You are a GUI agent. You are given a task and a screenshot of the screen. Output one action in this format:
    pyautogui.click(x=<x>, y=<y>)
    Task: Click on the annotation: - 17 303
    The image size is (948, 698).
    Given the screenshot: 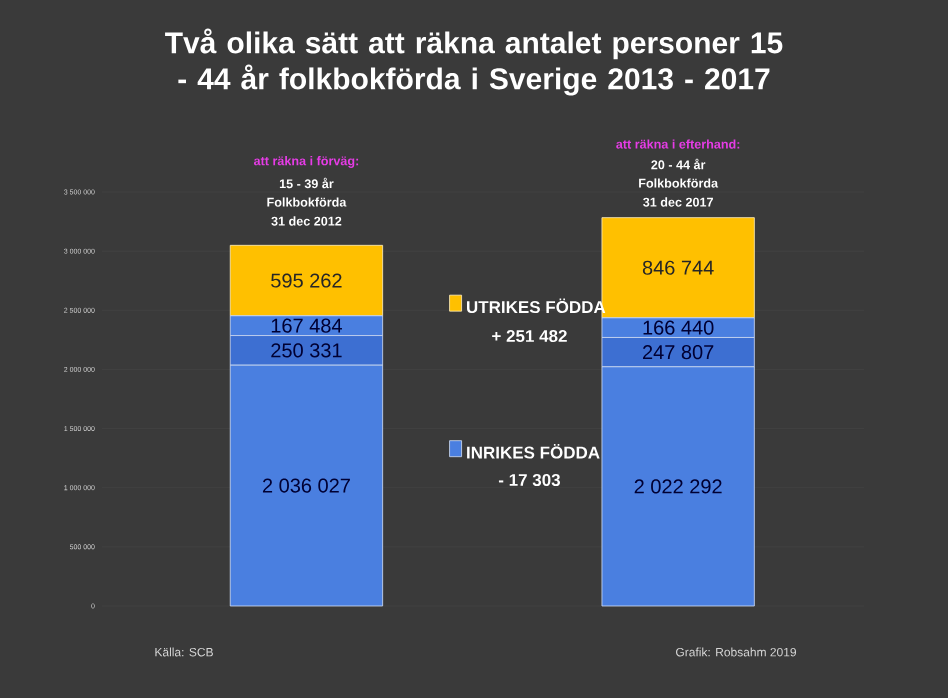 What is the action you would take?
    pyautogui.click(x=529, y=480)
    